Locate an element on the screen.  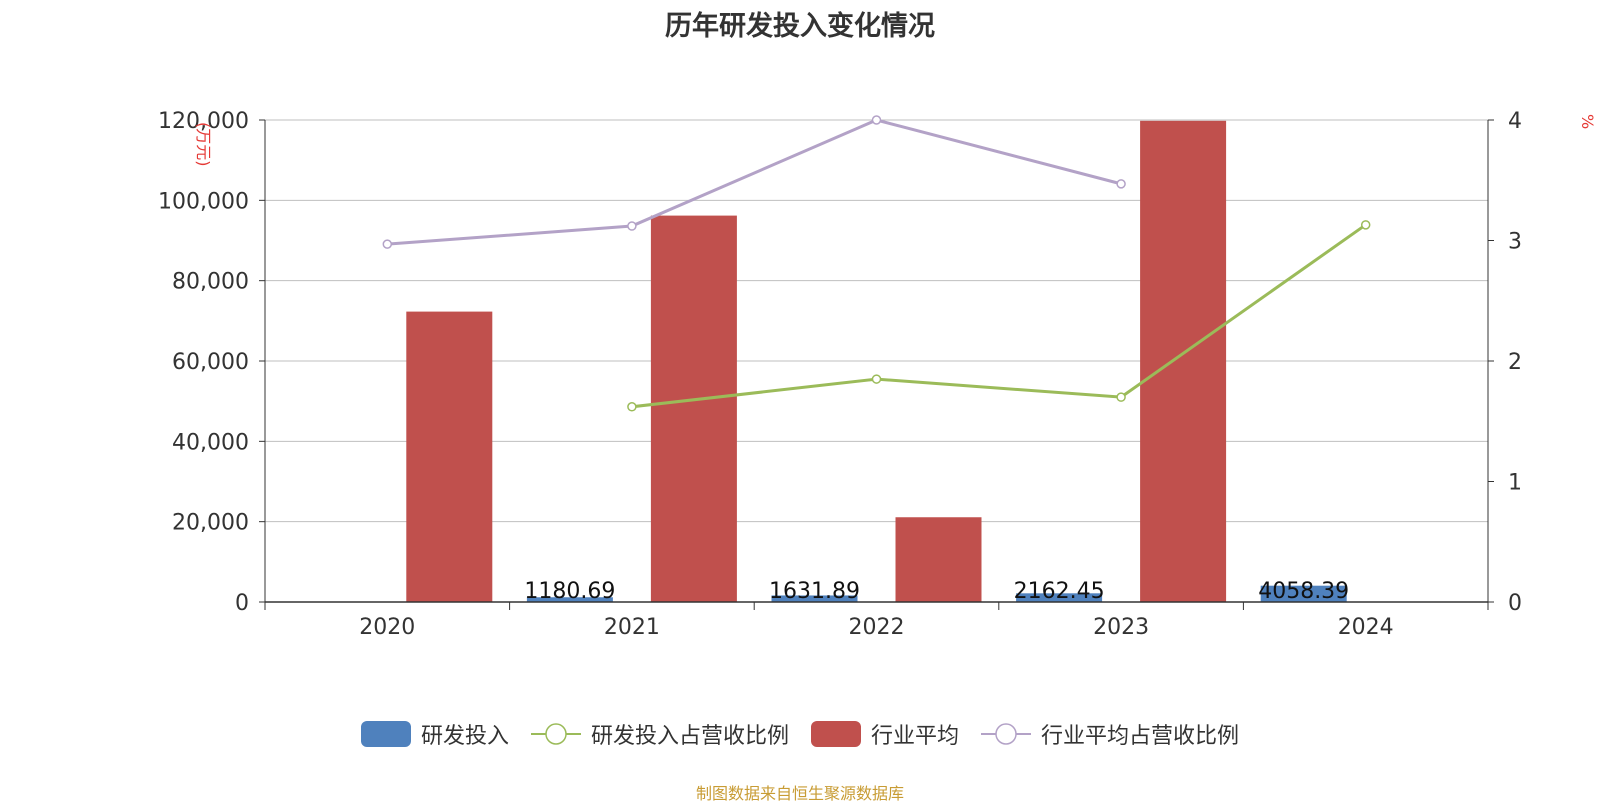
line-行业平均占营收比例 is located at coordinates (754, 182).